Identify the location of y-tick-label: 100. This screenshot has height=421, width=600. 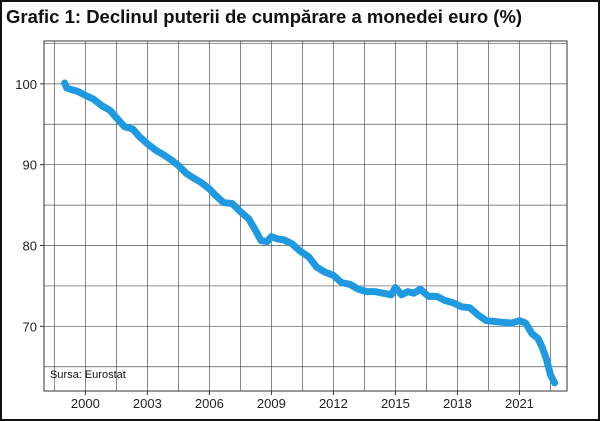
(26, 84).